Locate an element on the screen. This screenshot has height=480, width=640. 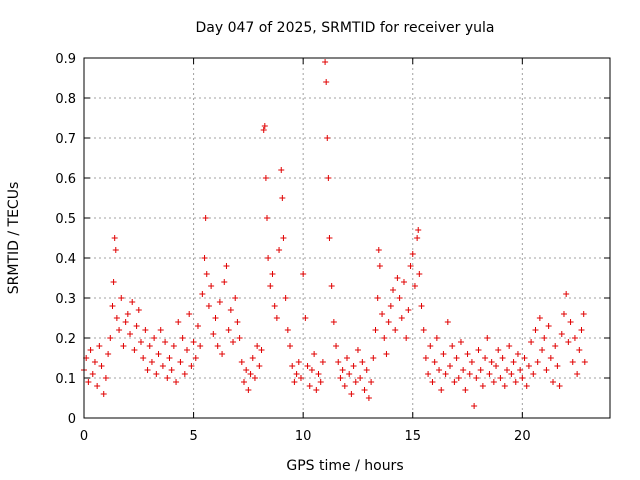
y-tick-label: 0.5 is located at coordinates (65, 219).